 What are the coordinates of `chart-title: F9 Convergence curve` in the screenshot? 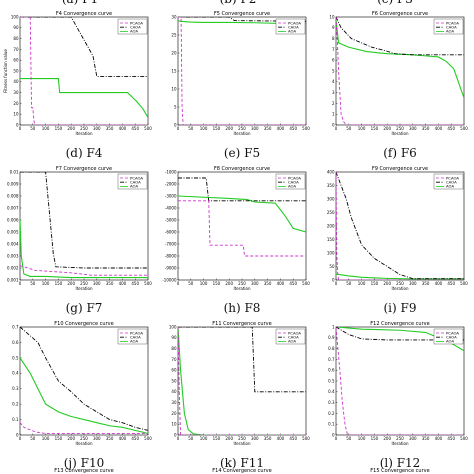 It's located at (400, 169).